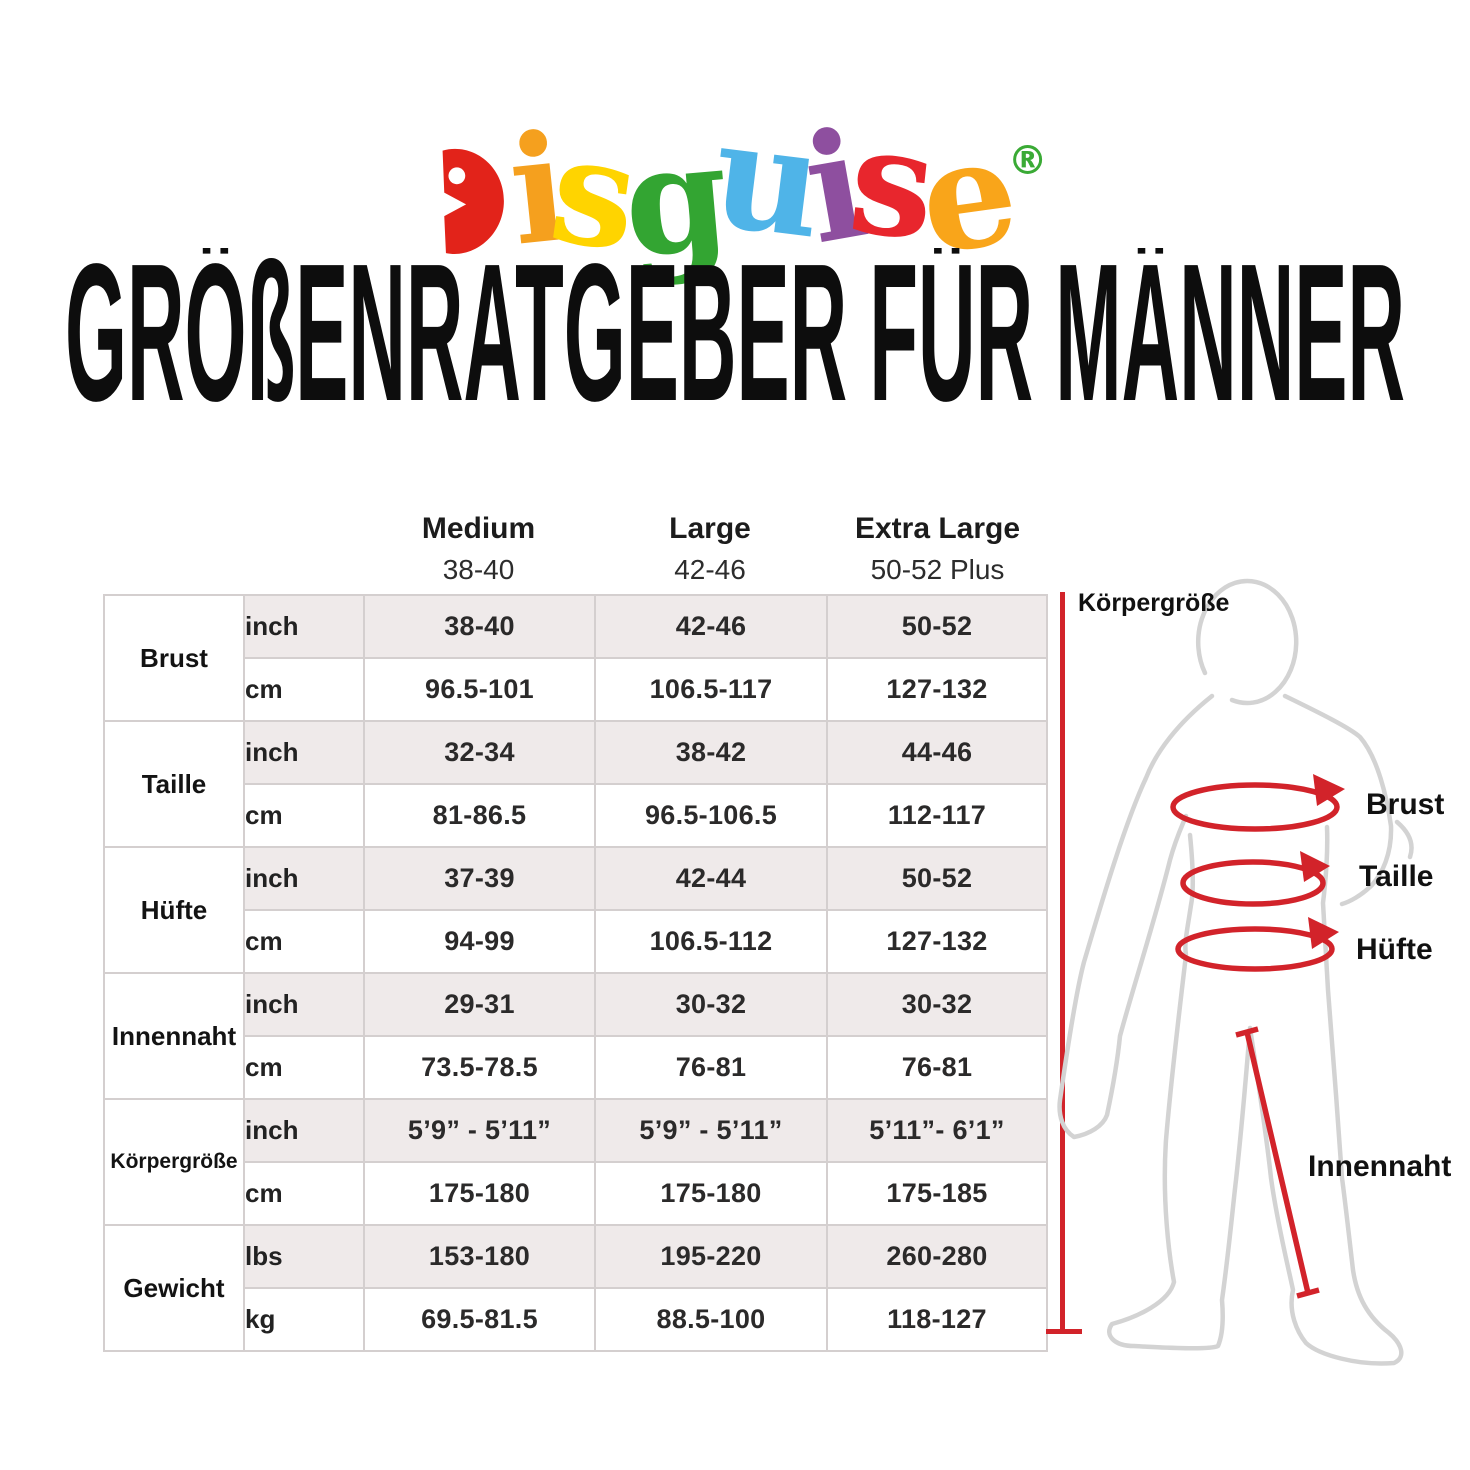  I want to click on size-range-large: 42-46, so click(710, 569).